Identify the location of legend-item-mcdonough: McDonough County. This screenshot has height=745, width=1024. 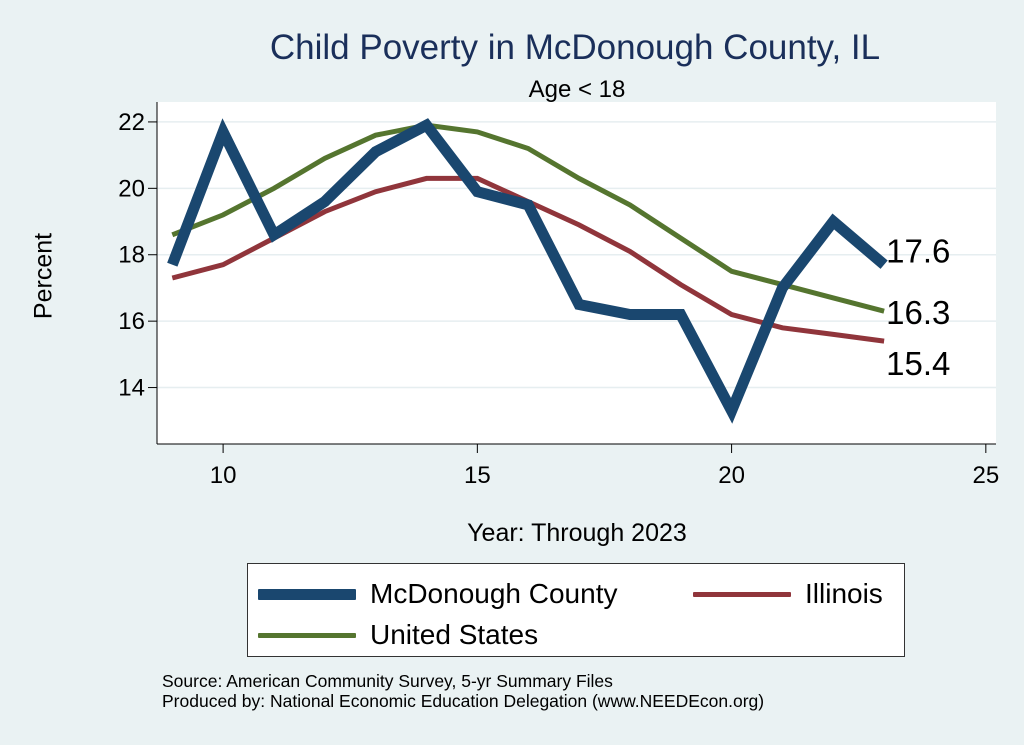
(437, 594).